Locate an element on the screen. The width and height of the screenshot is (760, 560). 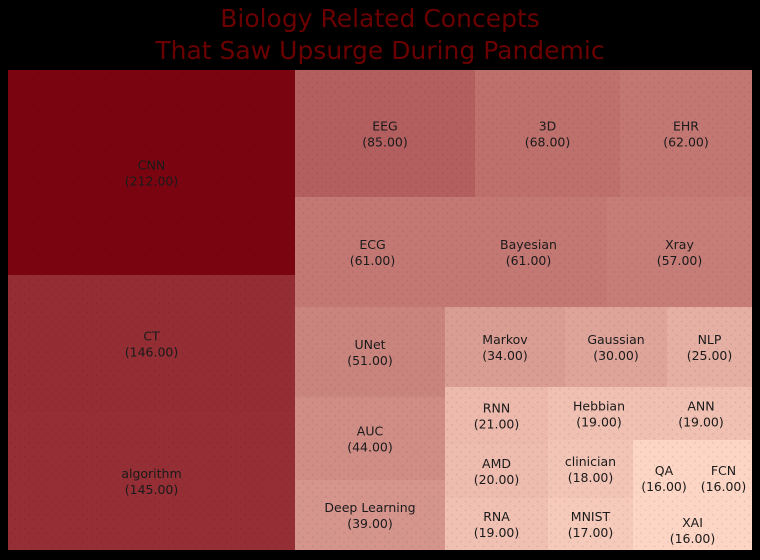
tile-label-3d: 3D is located at coordinates (548, 126).